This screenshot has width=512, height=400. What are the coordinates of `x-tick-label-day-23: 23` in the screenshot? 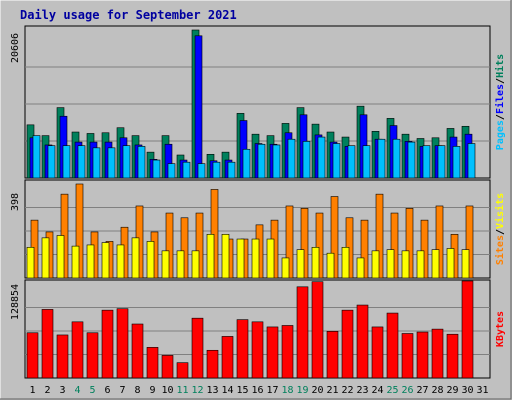 It's located at (362, 390).